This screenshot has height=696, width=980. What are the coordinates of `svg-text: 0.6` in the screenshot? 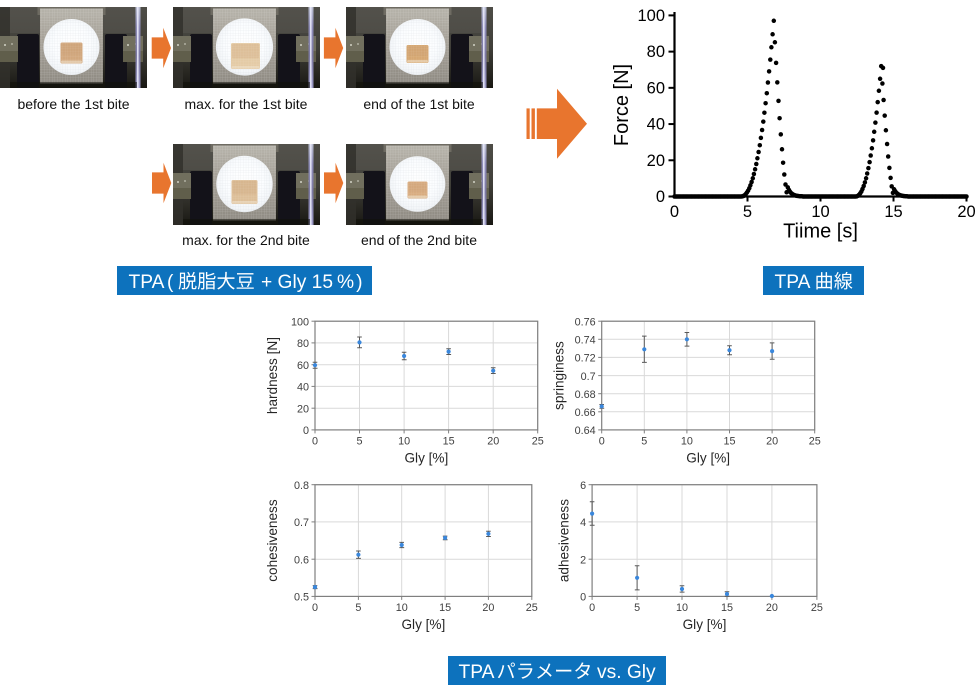 It's located at (301, 560).